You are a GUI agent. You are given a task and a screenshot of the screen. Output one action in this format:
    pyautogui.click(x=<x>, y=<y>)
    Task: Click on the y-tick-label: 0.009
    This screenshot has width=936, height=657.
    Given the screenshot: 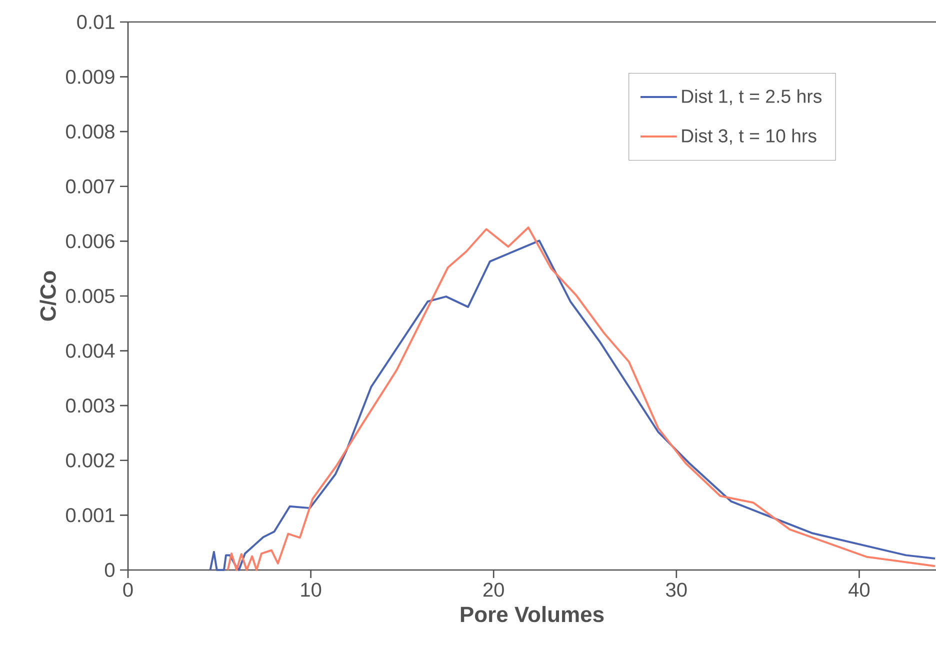 What is the action you would take?
    pyautogui.click(x=90, y=77)
    